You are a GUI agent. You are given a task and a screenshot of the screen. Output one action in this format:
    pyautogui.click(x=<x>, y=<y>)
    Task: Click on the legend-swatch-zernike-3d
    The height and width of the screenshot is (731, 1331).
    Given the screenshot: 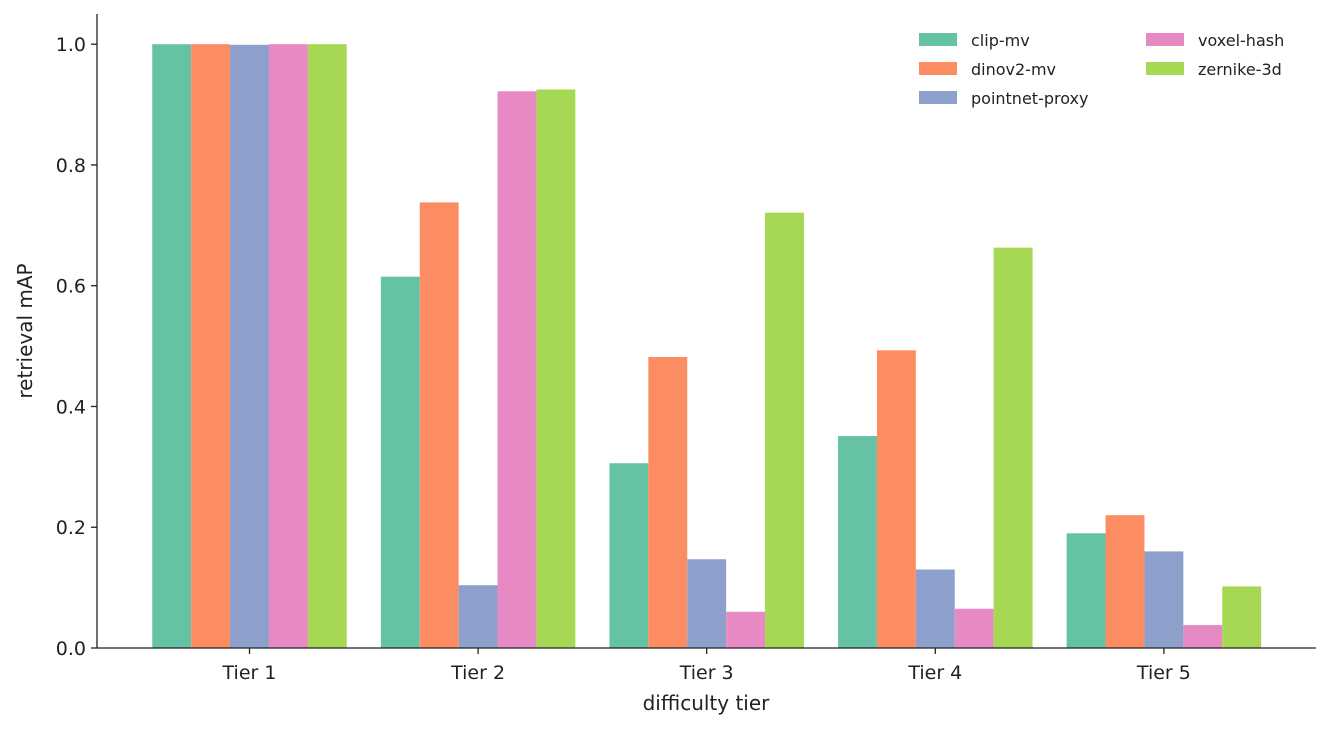 What is the action you would take?
    pyautogui.click(x=1165, y=68)
    